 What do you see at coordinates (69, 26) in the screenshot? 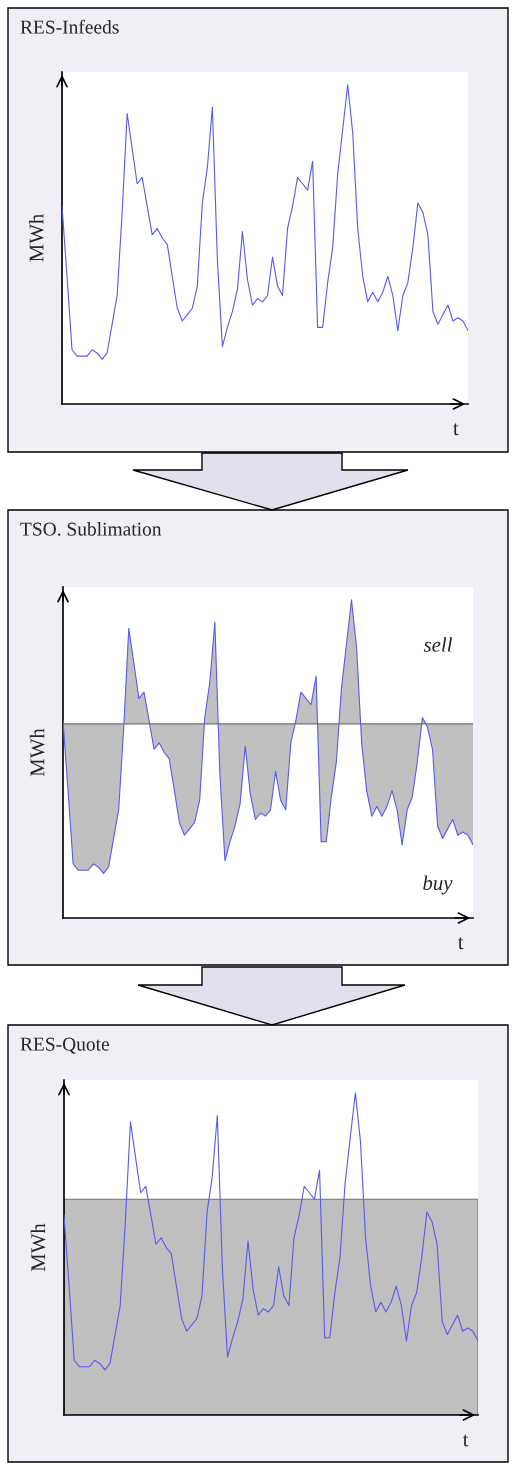
I see `chart-title: RES-Infeeds` at bounding box center [69, 26].